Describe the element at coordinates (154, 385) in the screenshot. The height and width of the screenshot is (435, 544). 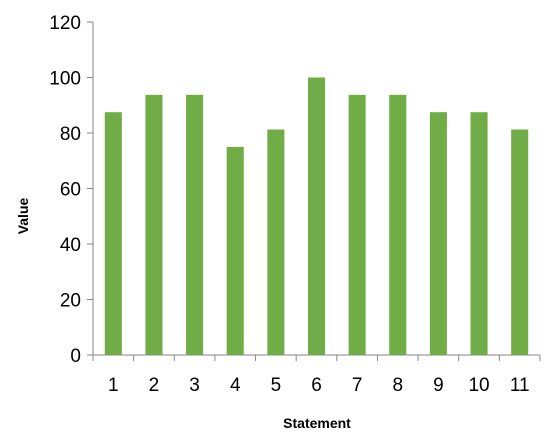
I see `x-tick-label: 2` at that location.